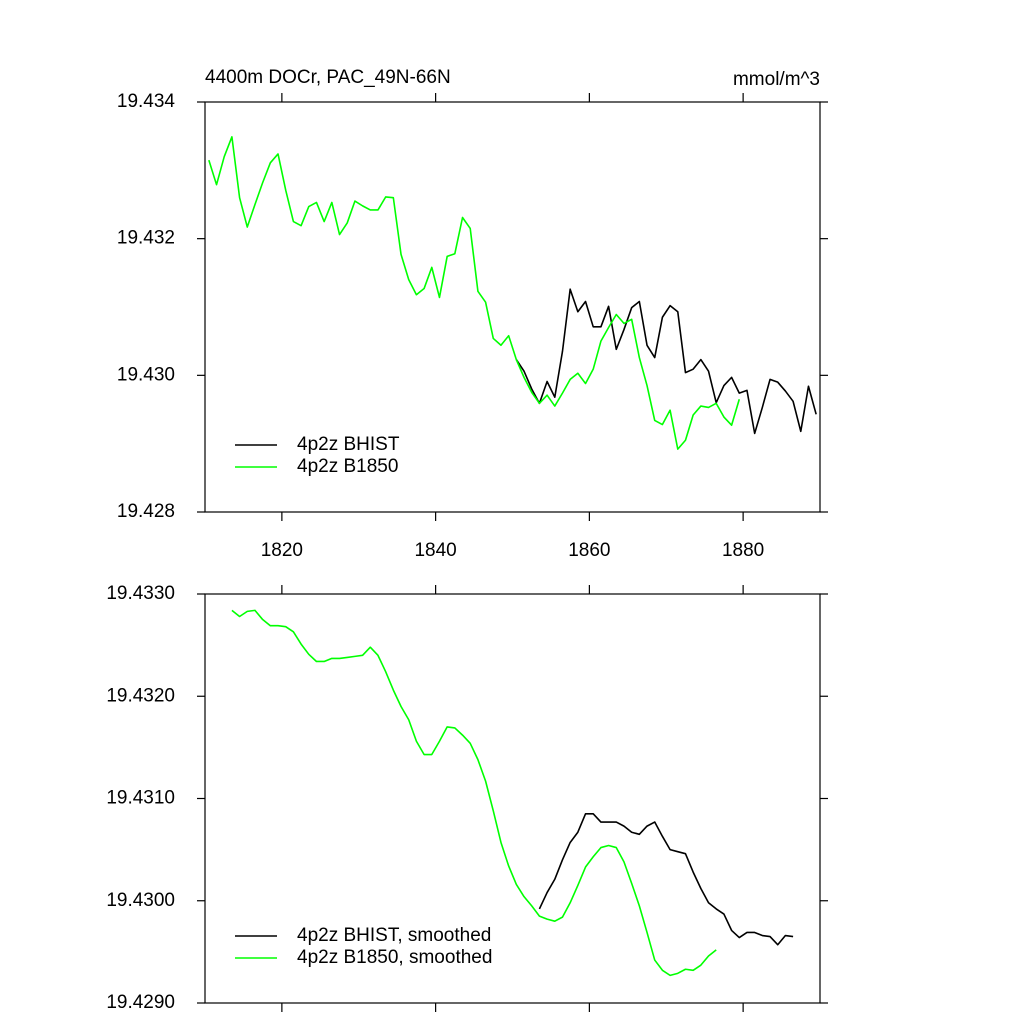 The width and height of the screenshot is (1024, 1024). Describe the element at coordinates (743, 550) in the screenshot. I see `x-tick-label: 1880` at that location.